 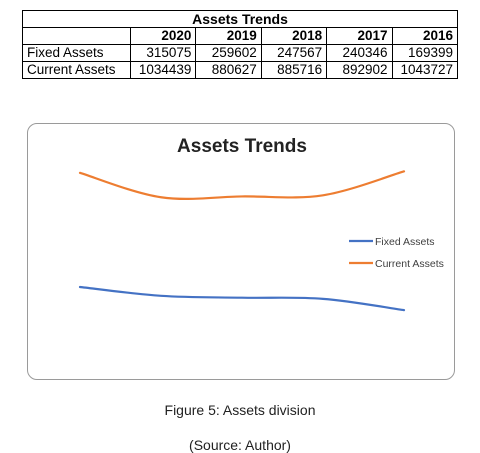 What do you see at coordinates (359, 53) in the screenshot?
I see `table-cell: 240346` at bounding box center [359, 53].